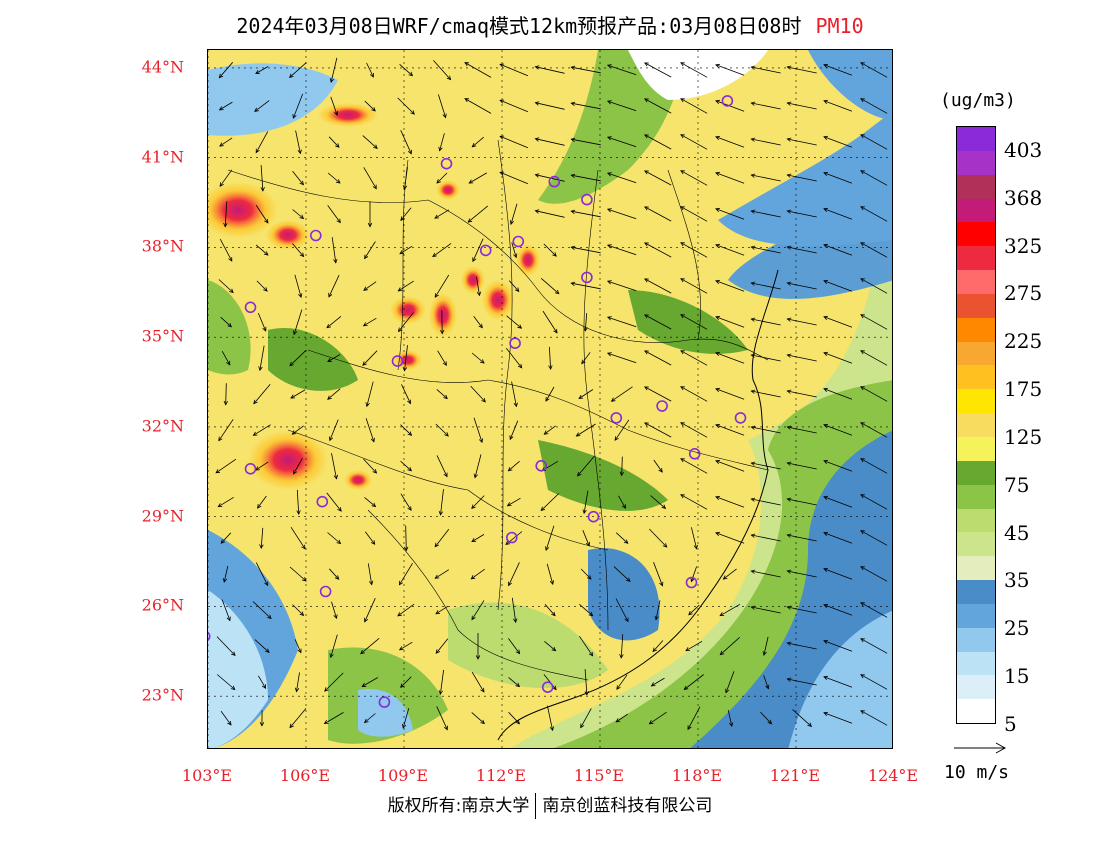 The height and width of the screenshot is (850, 1100). What do you see at coordinates (1023, 293) in the screenshot?
I see `legend-label: 275` at bounding box center [1023, 293].